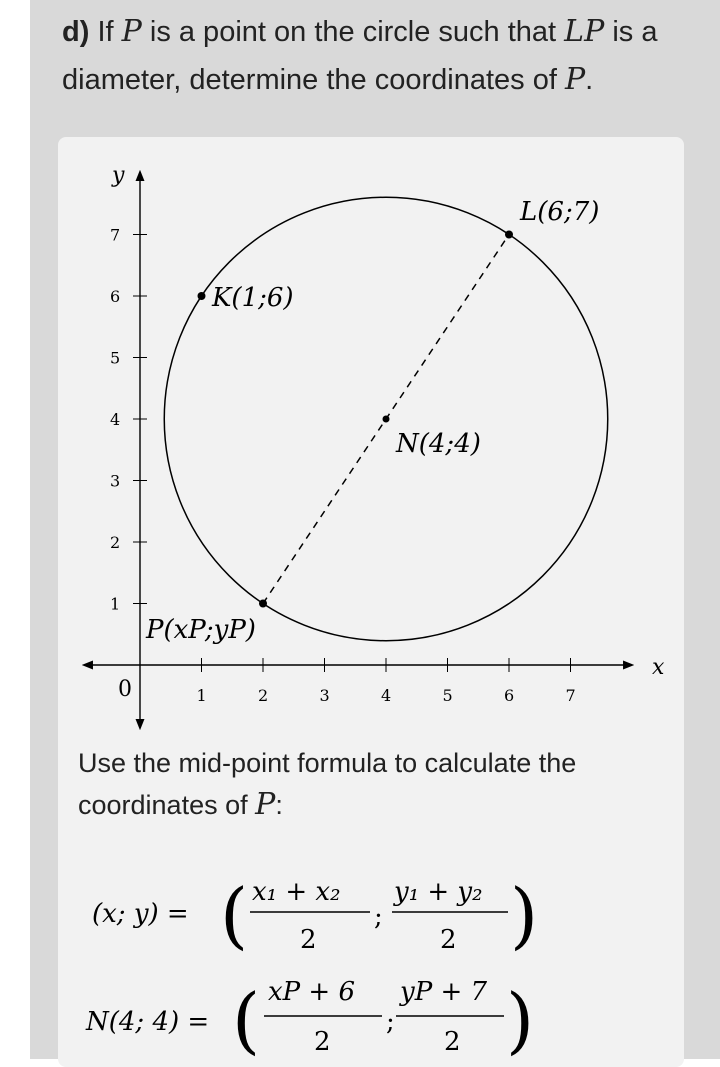 The height and width of the screenshot is (1067, 720). I want to click on formula-line2-sep: ;, so click(390, 1022).